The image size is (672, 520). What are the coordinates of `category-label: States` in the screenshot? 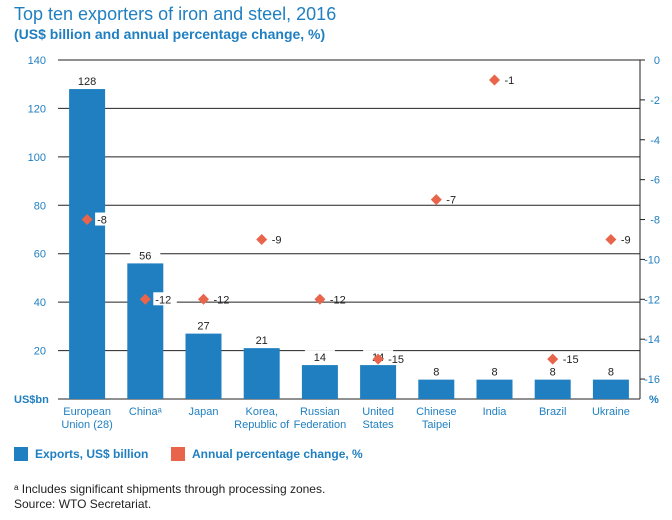 It's located at (379, 425).